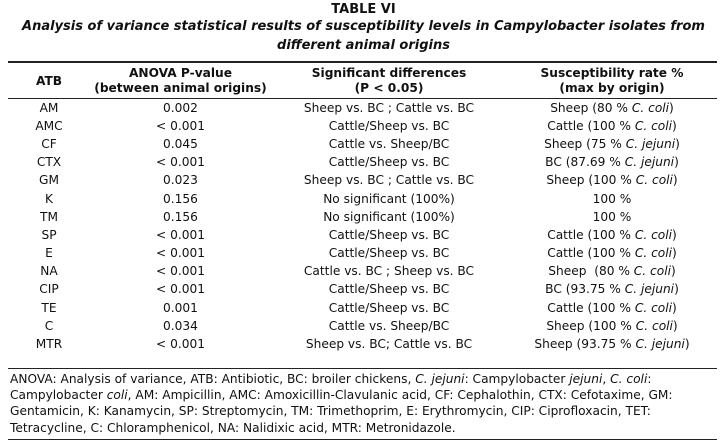 This screenshot has height=448, width=727. I want to click on rate-value: Sheep (80 %, so click(591, 107).